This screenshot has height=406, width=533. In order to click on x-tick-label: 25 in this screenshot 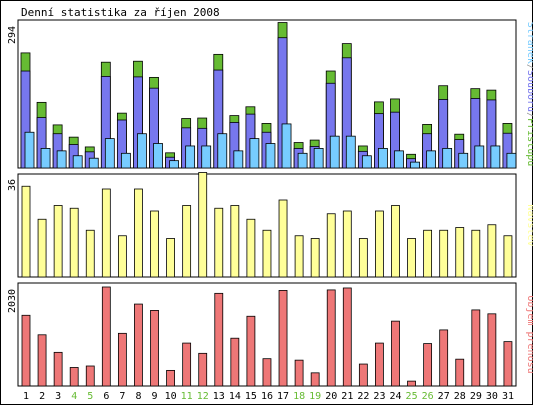, I will do `click(412, 396)`.